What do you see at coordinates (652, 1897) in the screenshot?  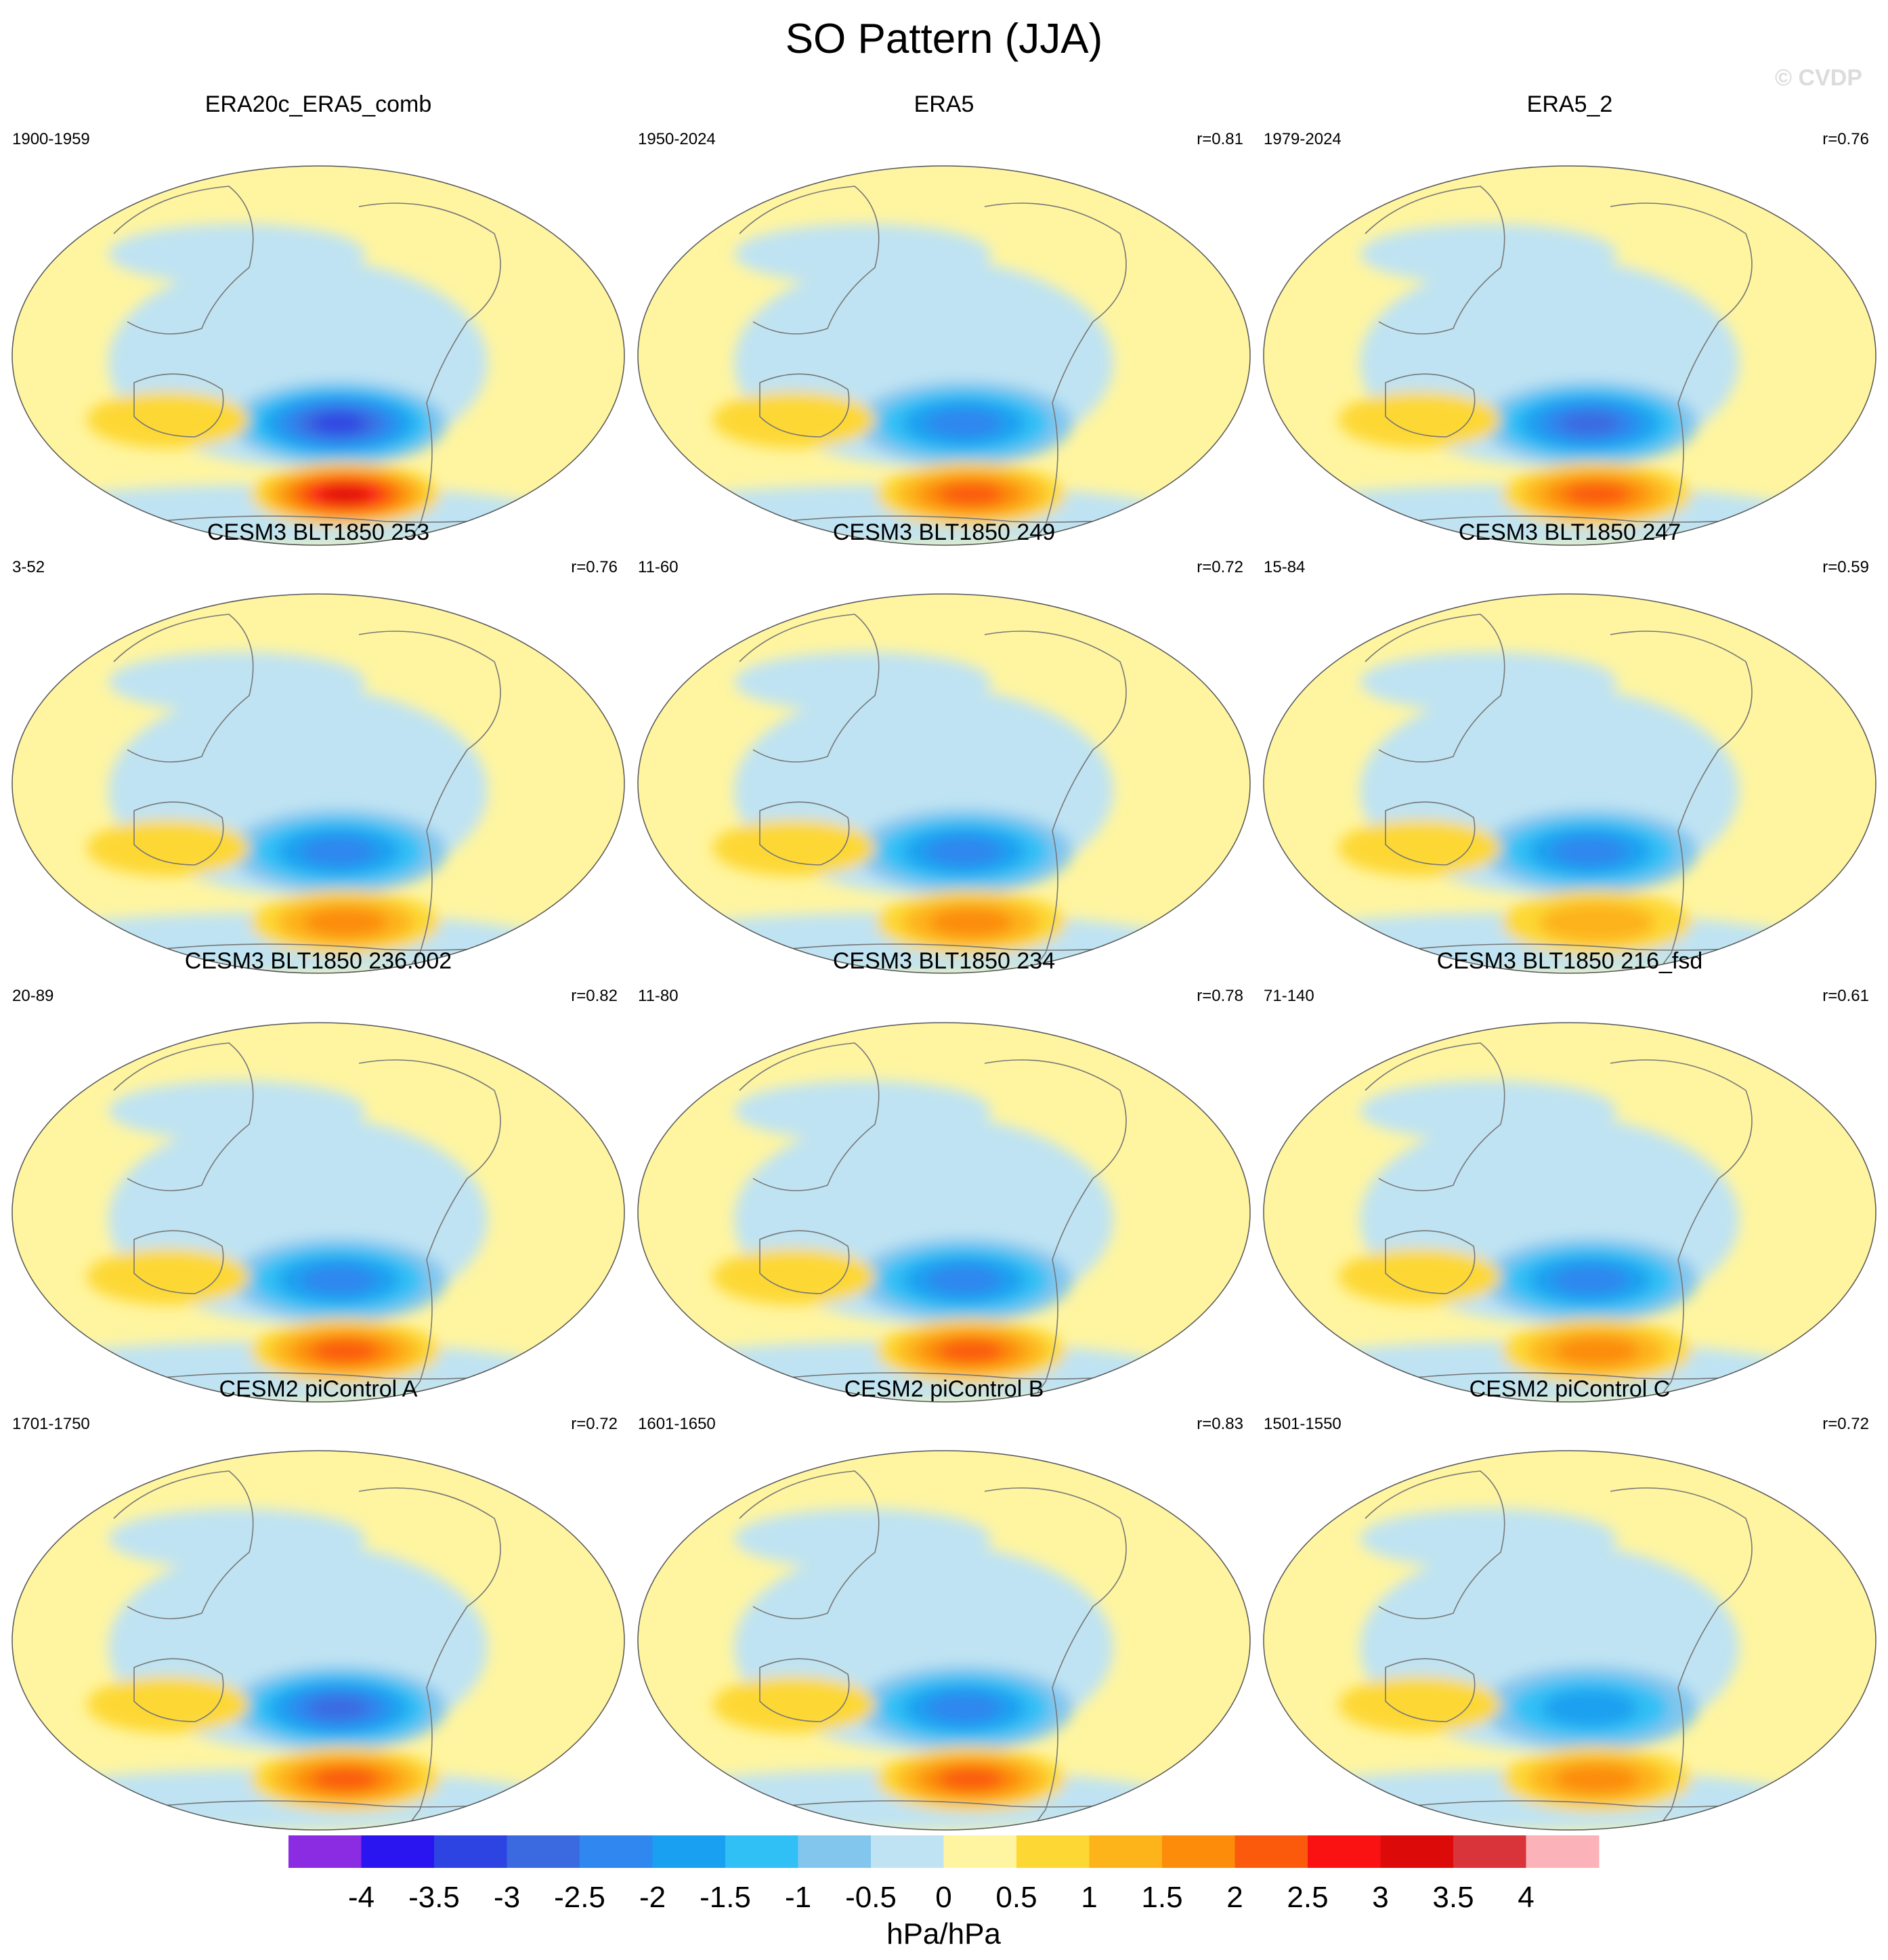 I see `colorbar-tick-label: -2` at bounding box center [652, 1897].